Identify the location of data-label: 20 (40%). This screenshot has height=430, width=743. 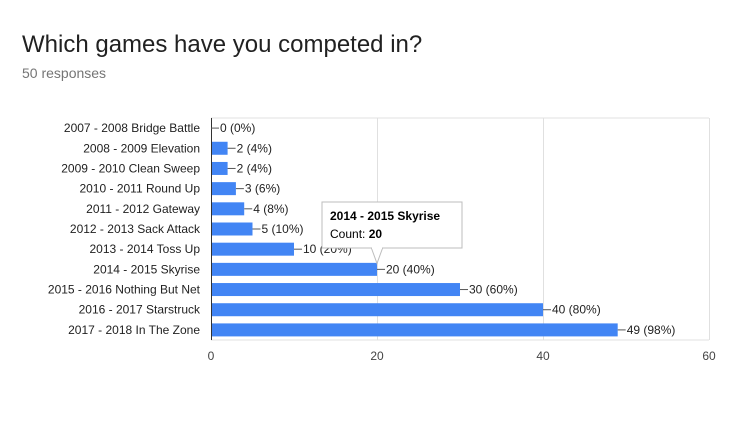
(410, 269).